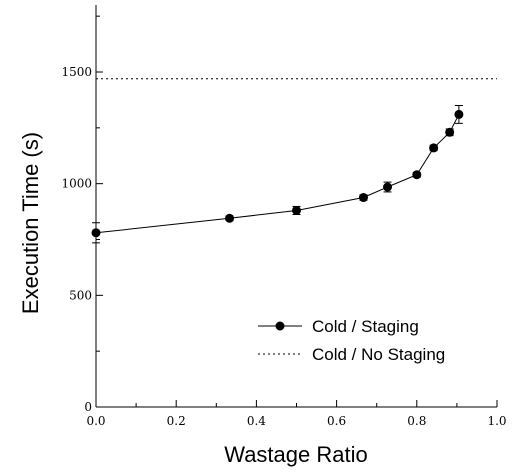 The image size is (513, 474). I want to click on x-tick-label: 0.6, so click(336, 421).